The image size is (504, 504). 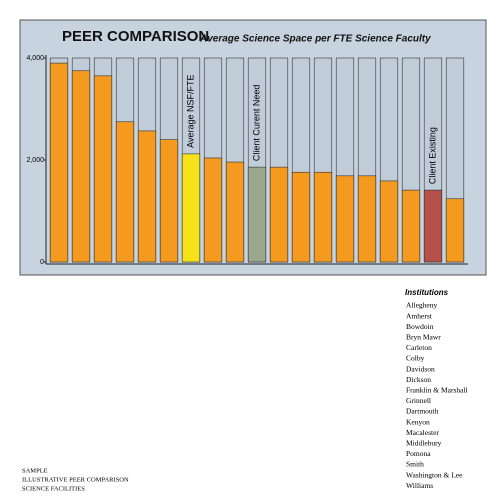 I want to click on legend-item: Dartmouth, so click(x=422, y=411).